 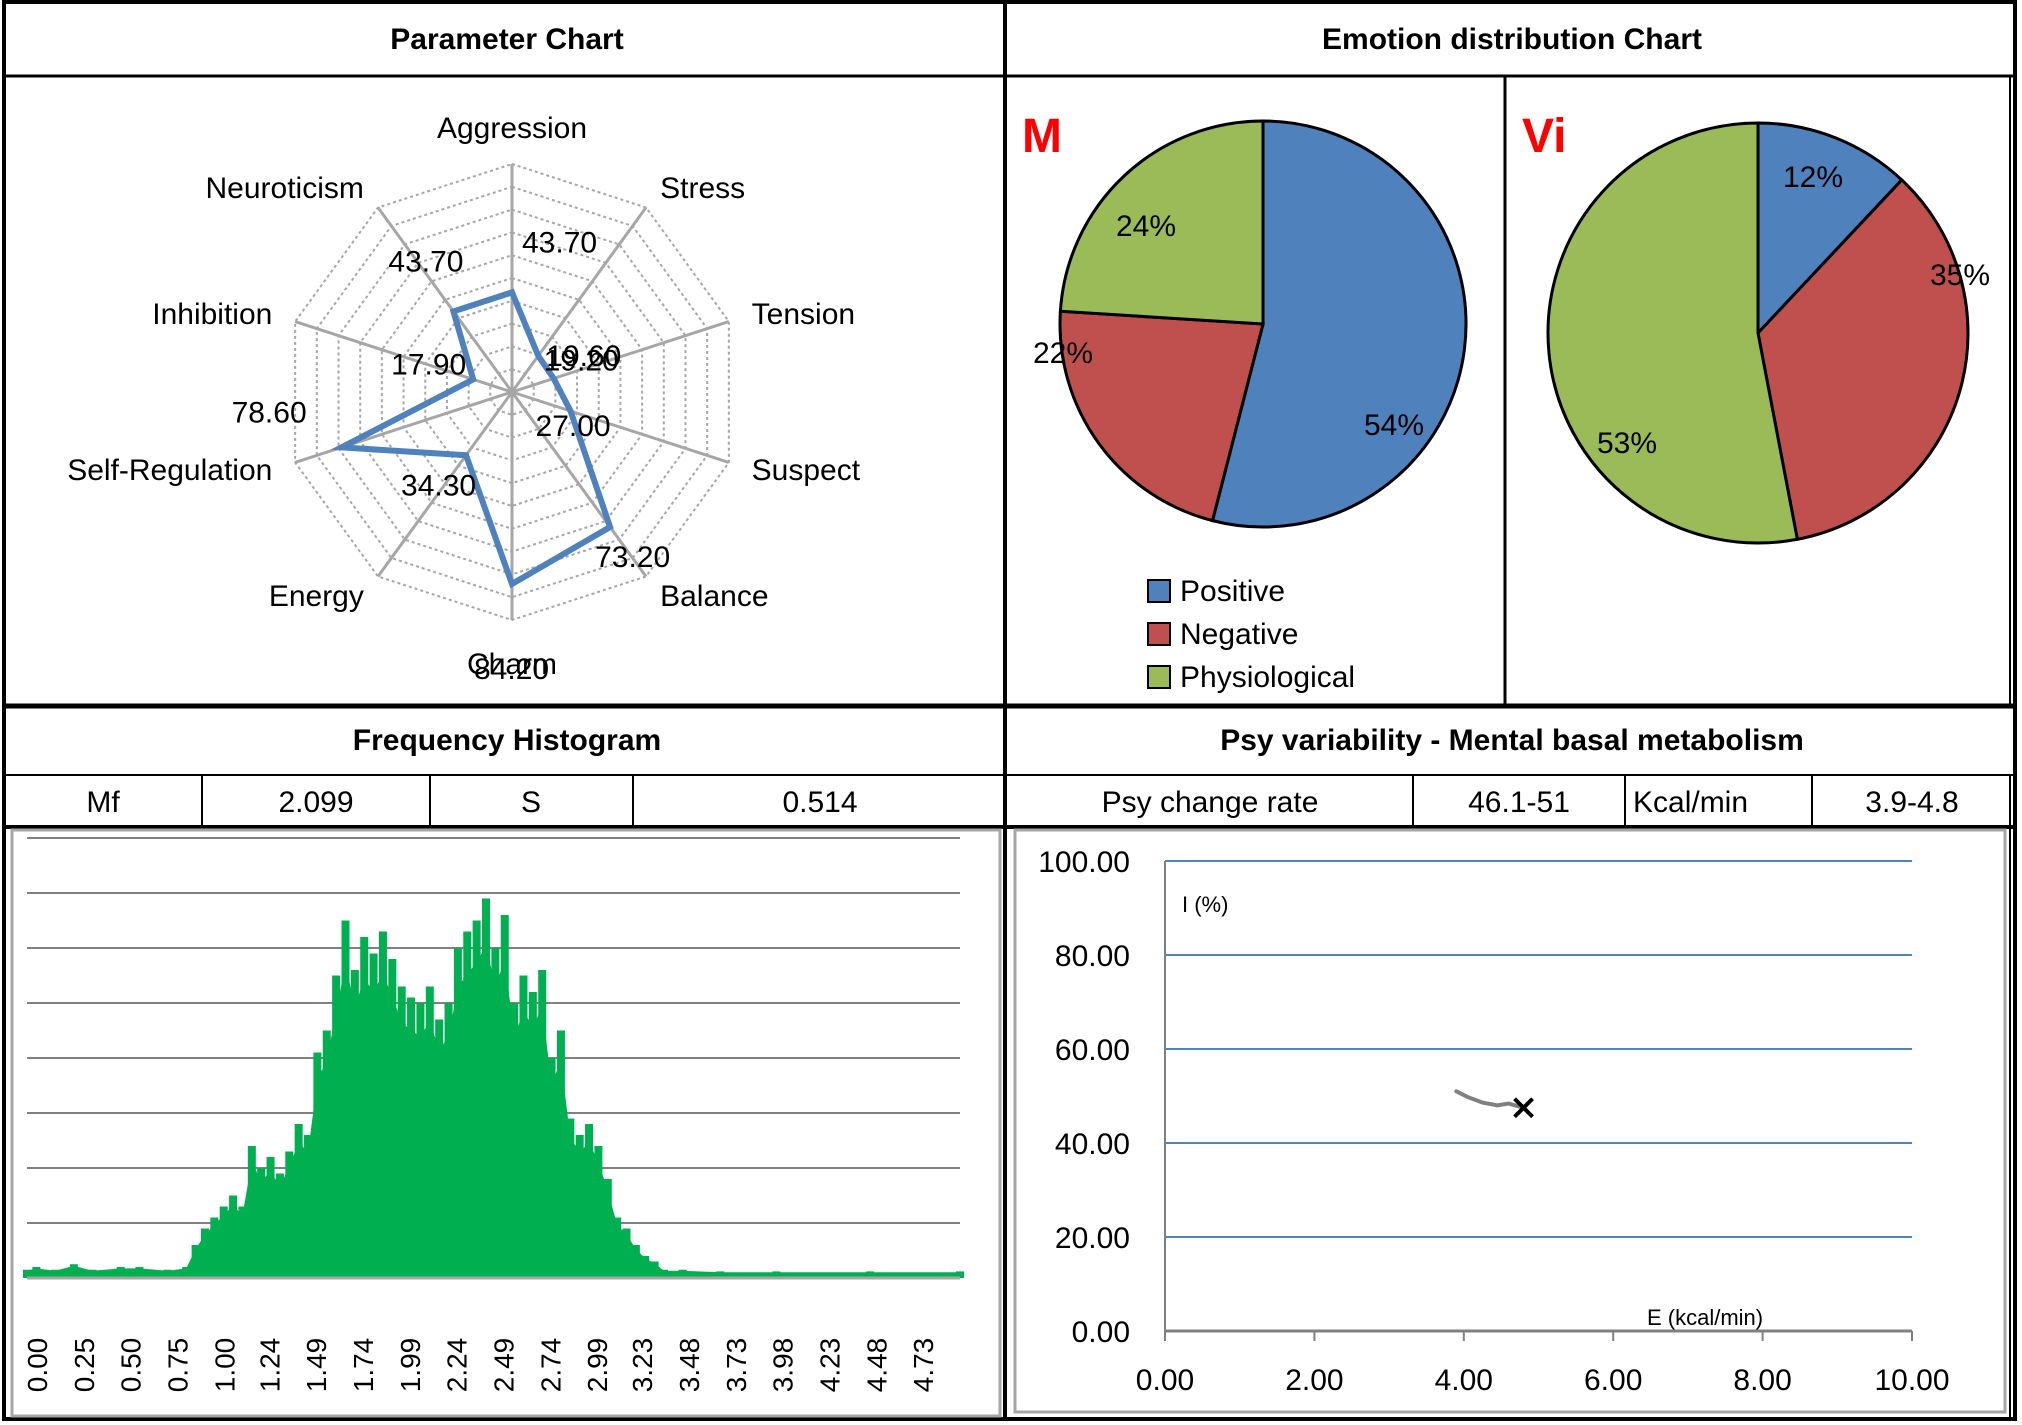 I want to click on histogram-tick-label: 3.48, so click(x=689, y=1365).